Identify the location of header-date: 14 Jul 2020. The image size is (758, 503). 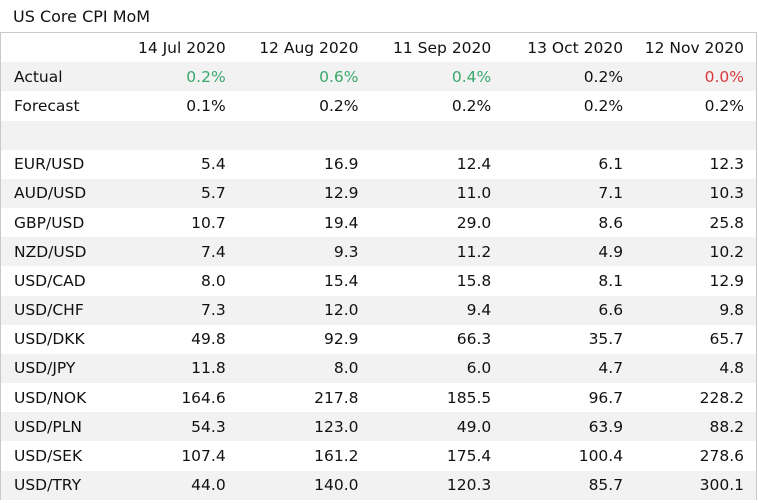
(181, 47).